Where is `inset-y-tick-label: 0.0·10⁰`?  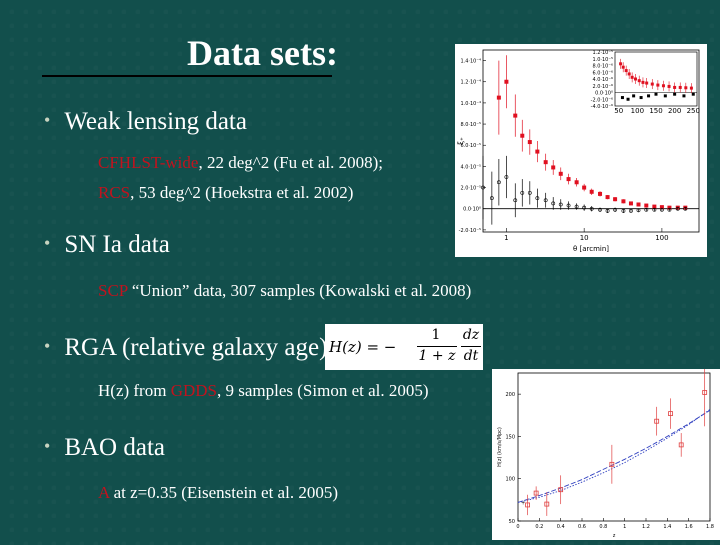
inset-y-tick-label: 0.0·10⁰ is located at coordinates (604, 94).